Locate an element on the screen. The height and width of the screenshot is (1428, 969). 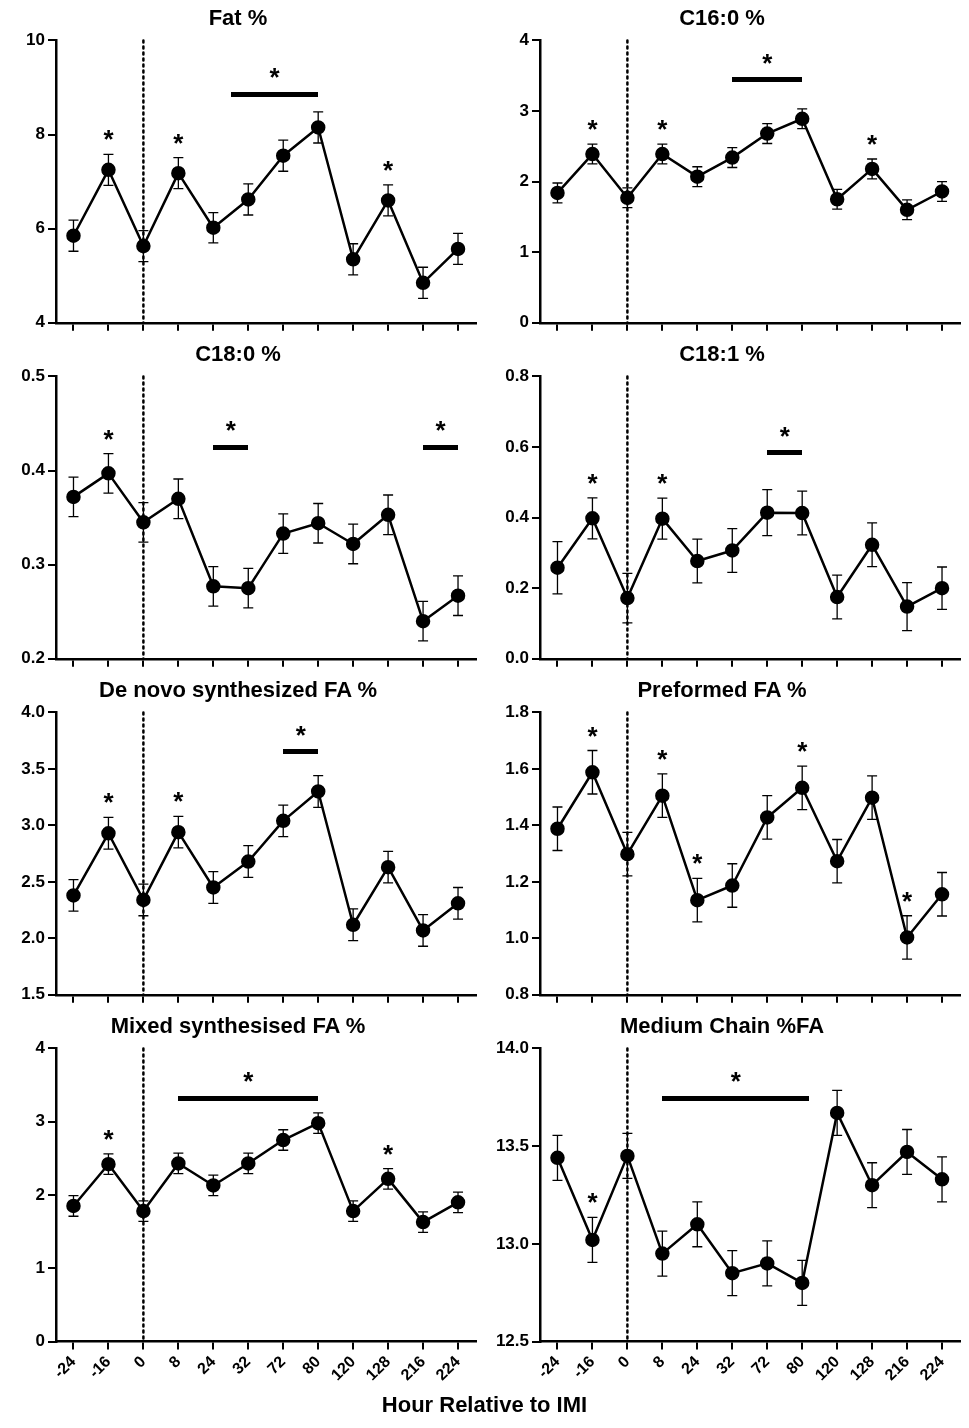
x-tick-label: 224 is located at coordinates (932, 1368).